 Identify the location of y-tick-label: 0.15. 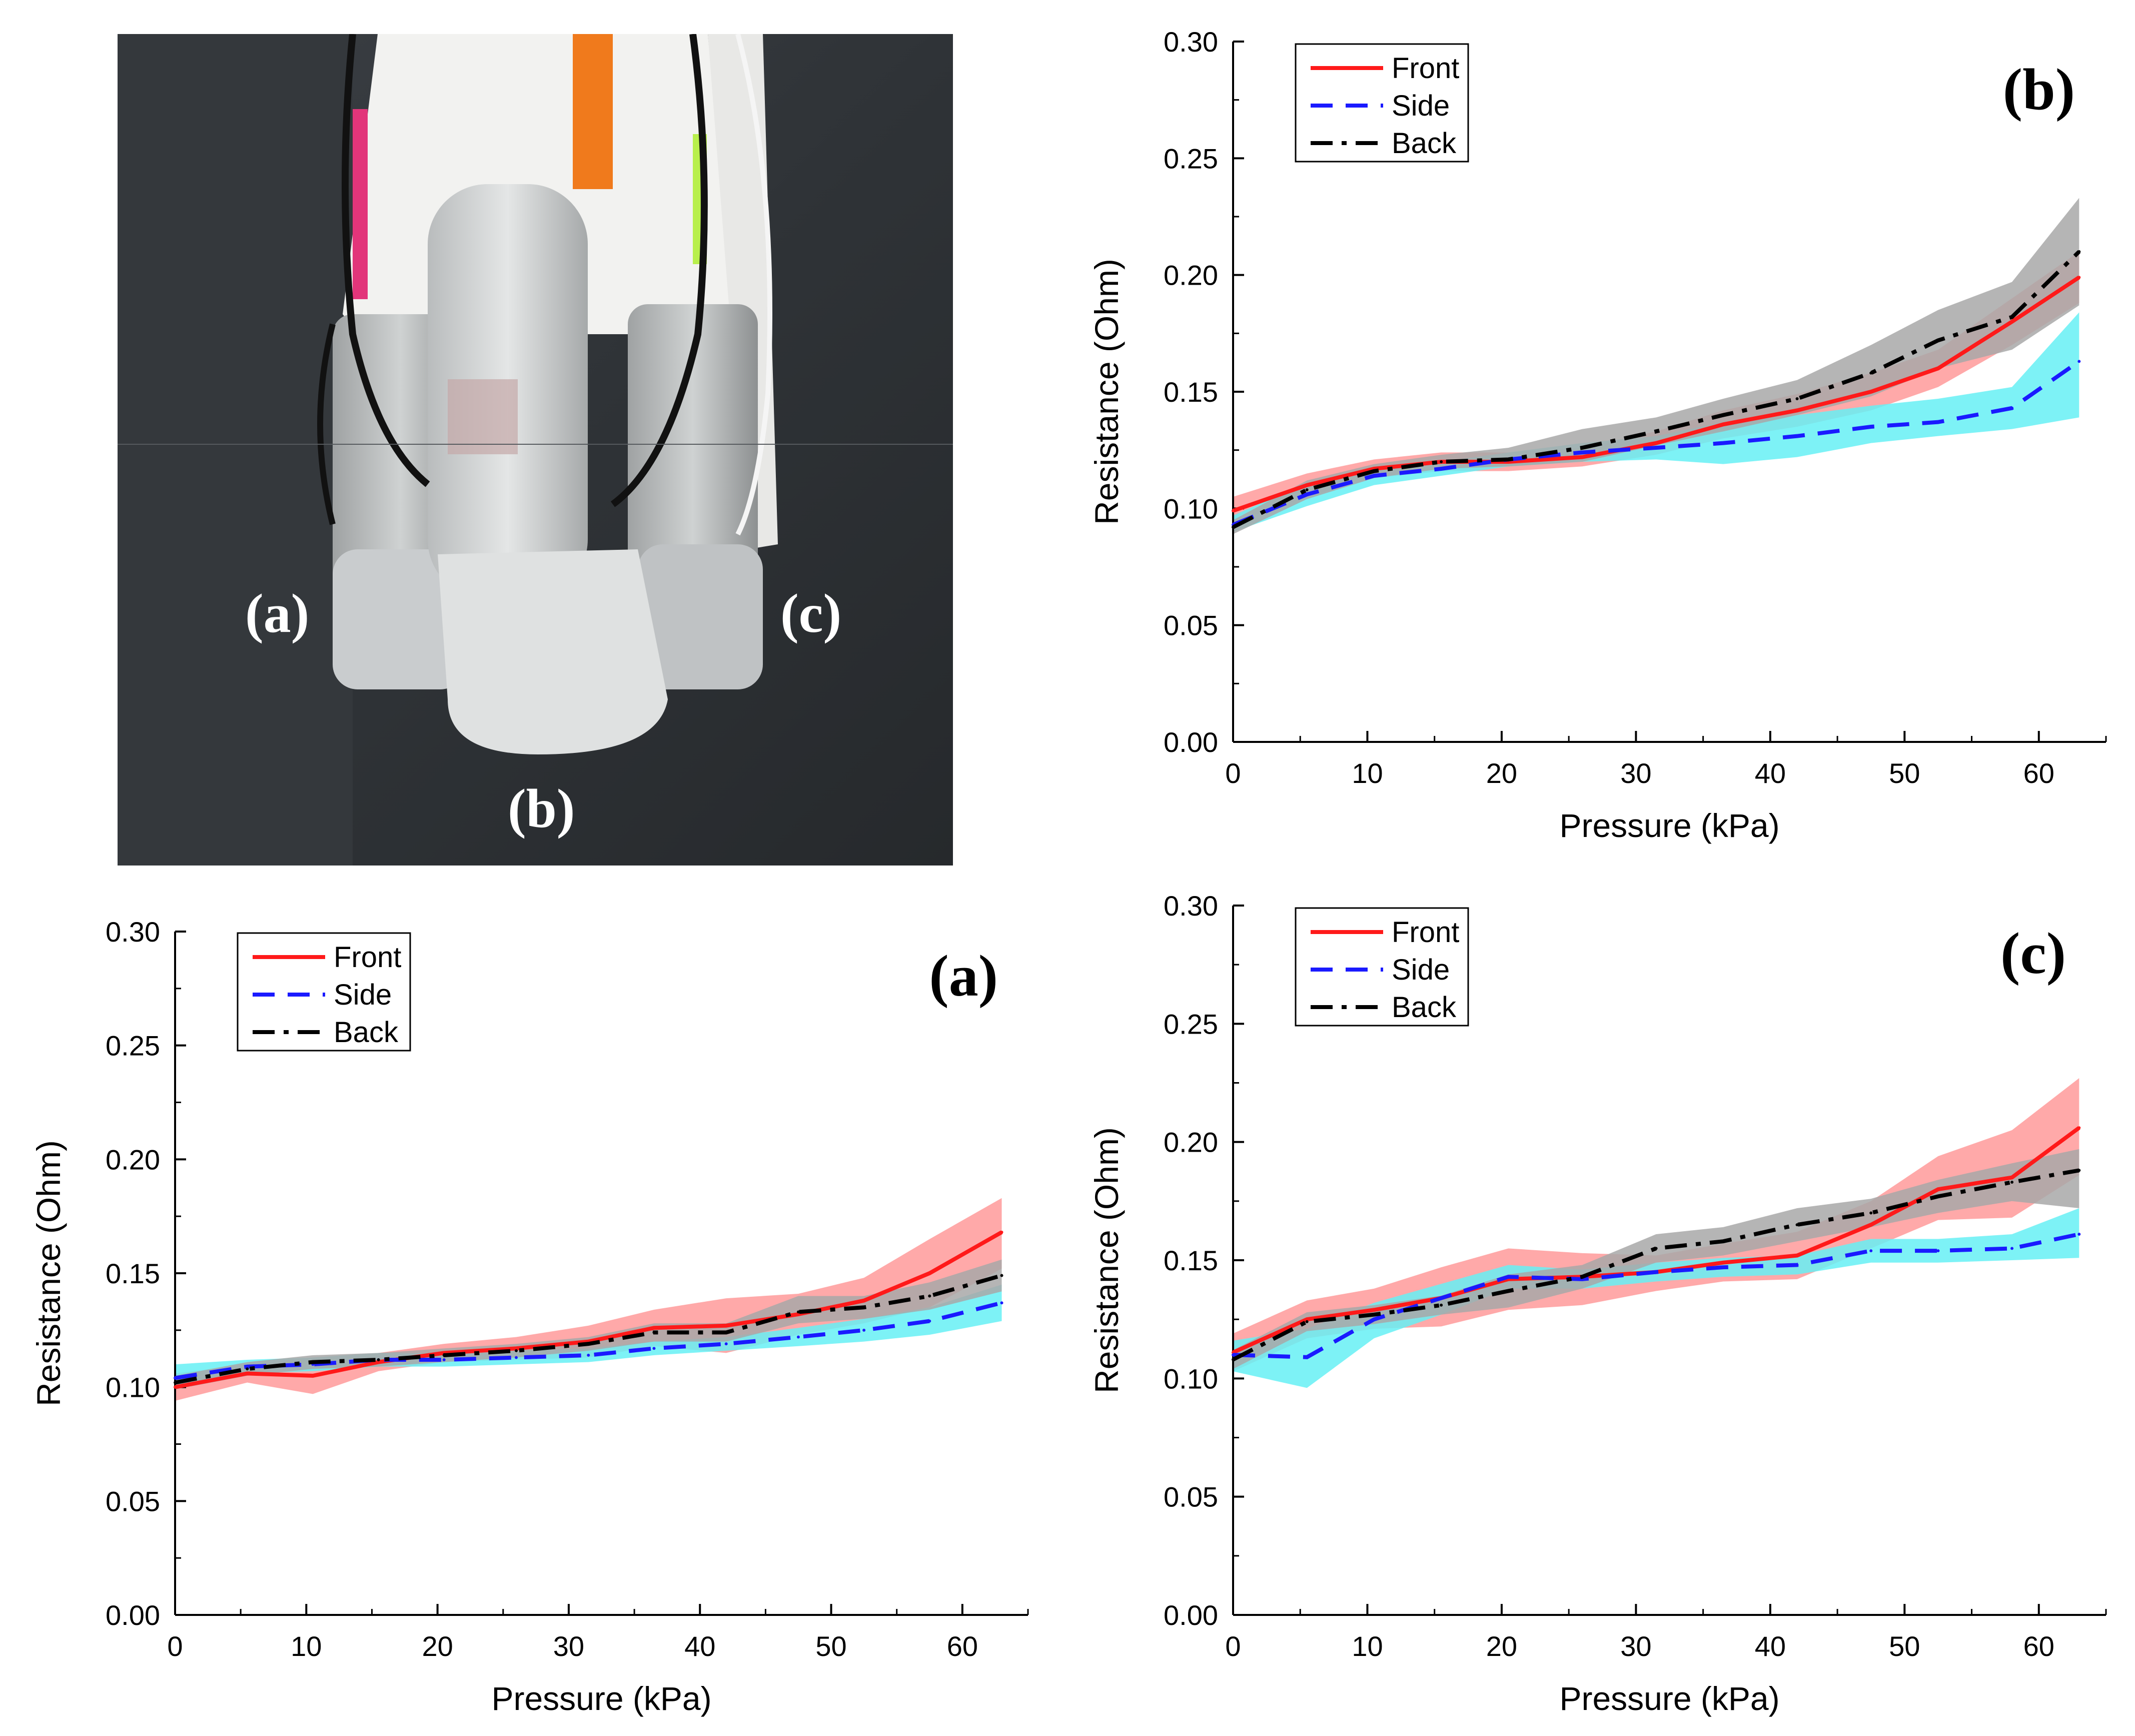
(1191, 1260).